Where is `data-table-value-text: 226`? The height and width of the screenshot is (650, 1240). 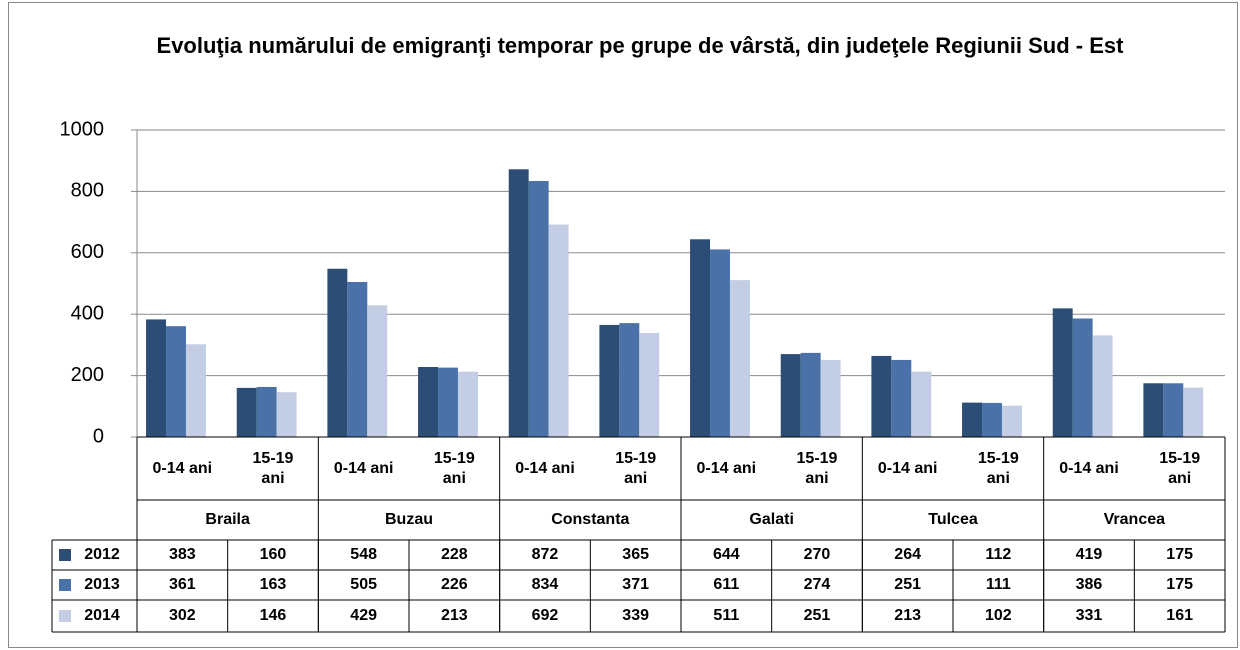 data-table-value-text: 226 is located at coordinates (454, 584).